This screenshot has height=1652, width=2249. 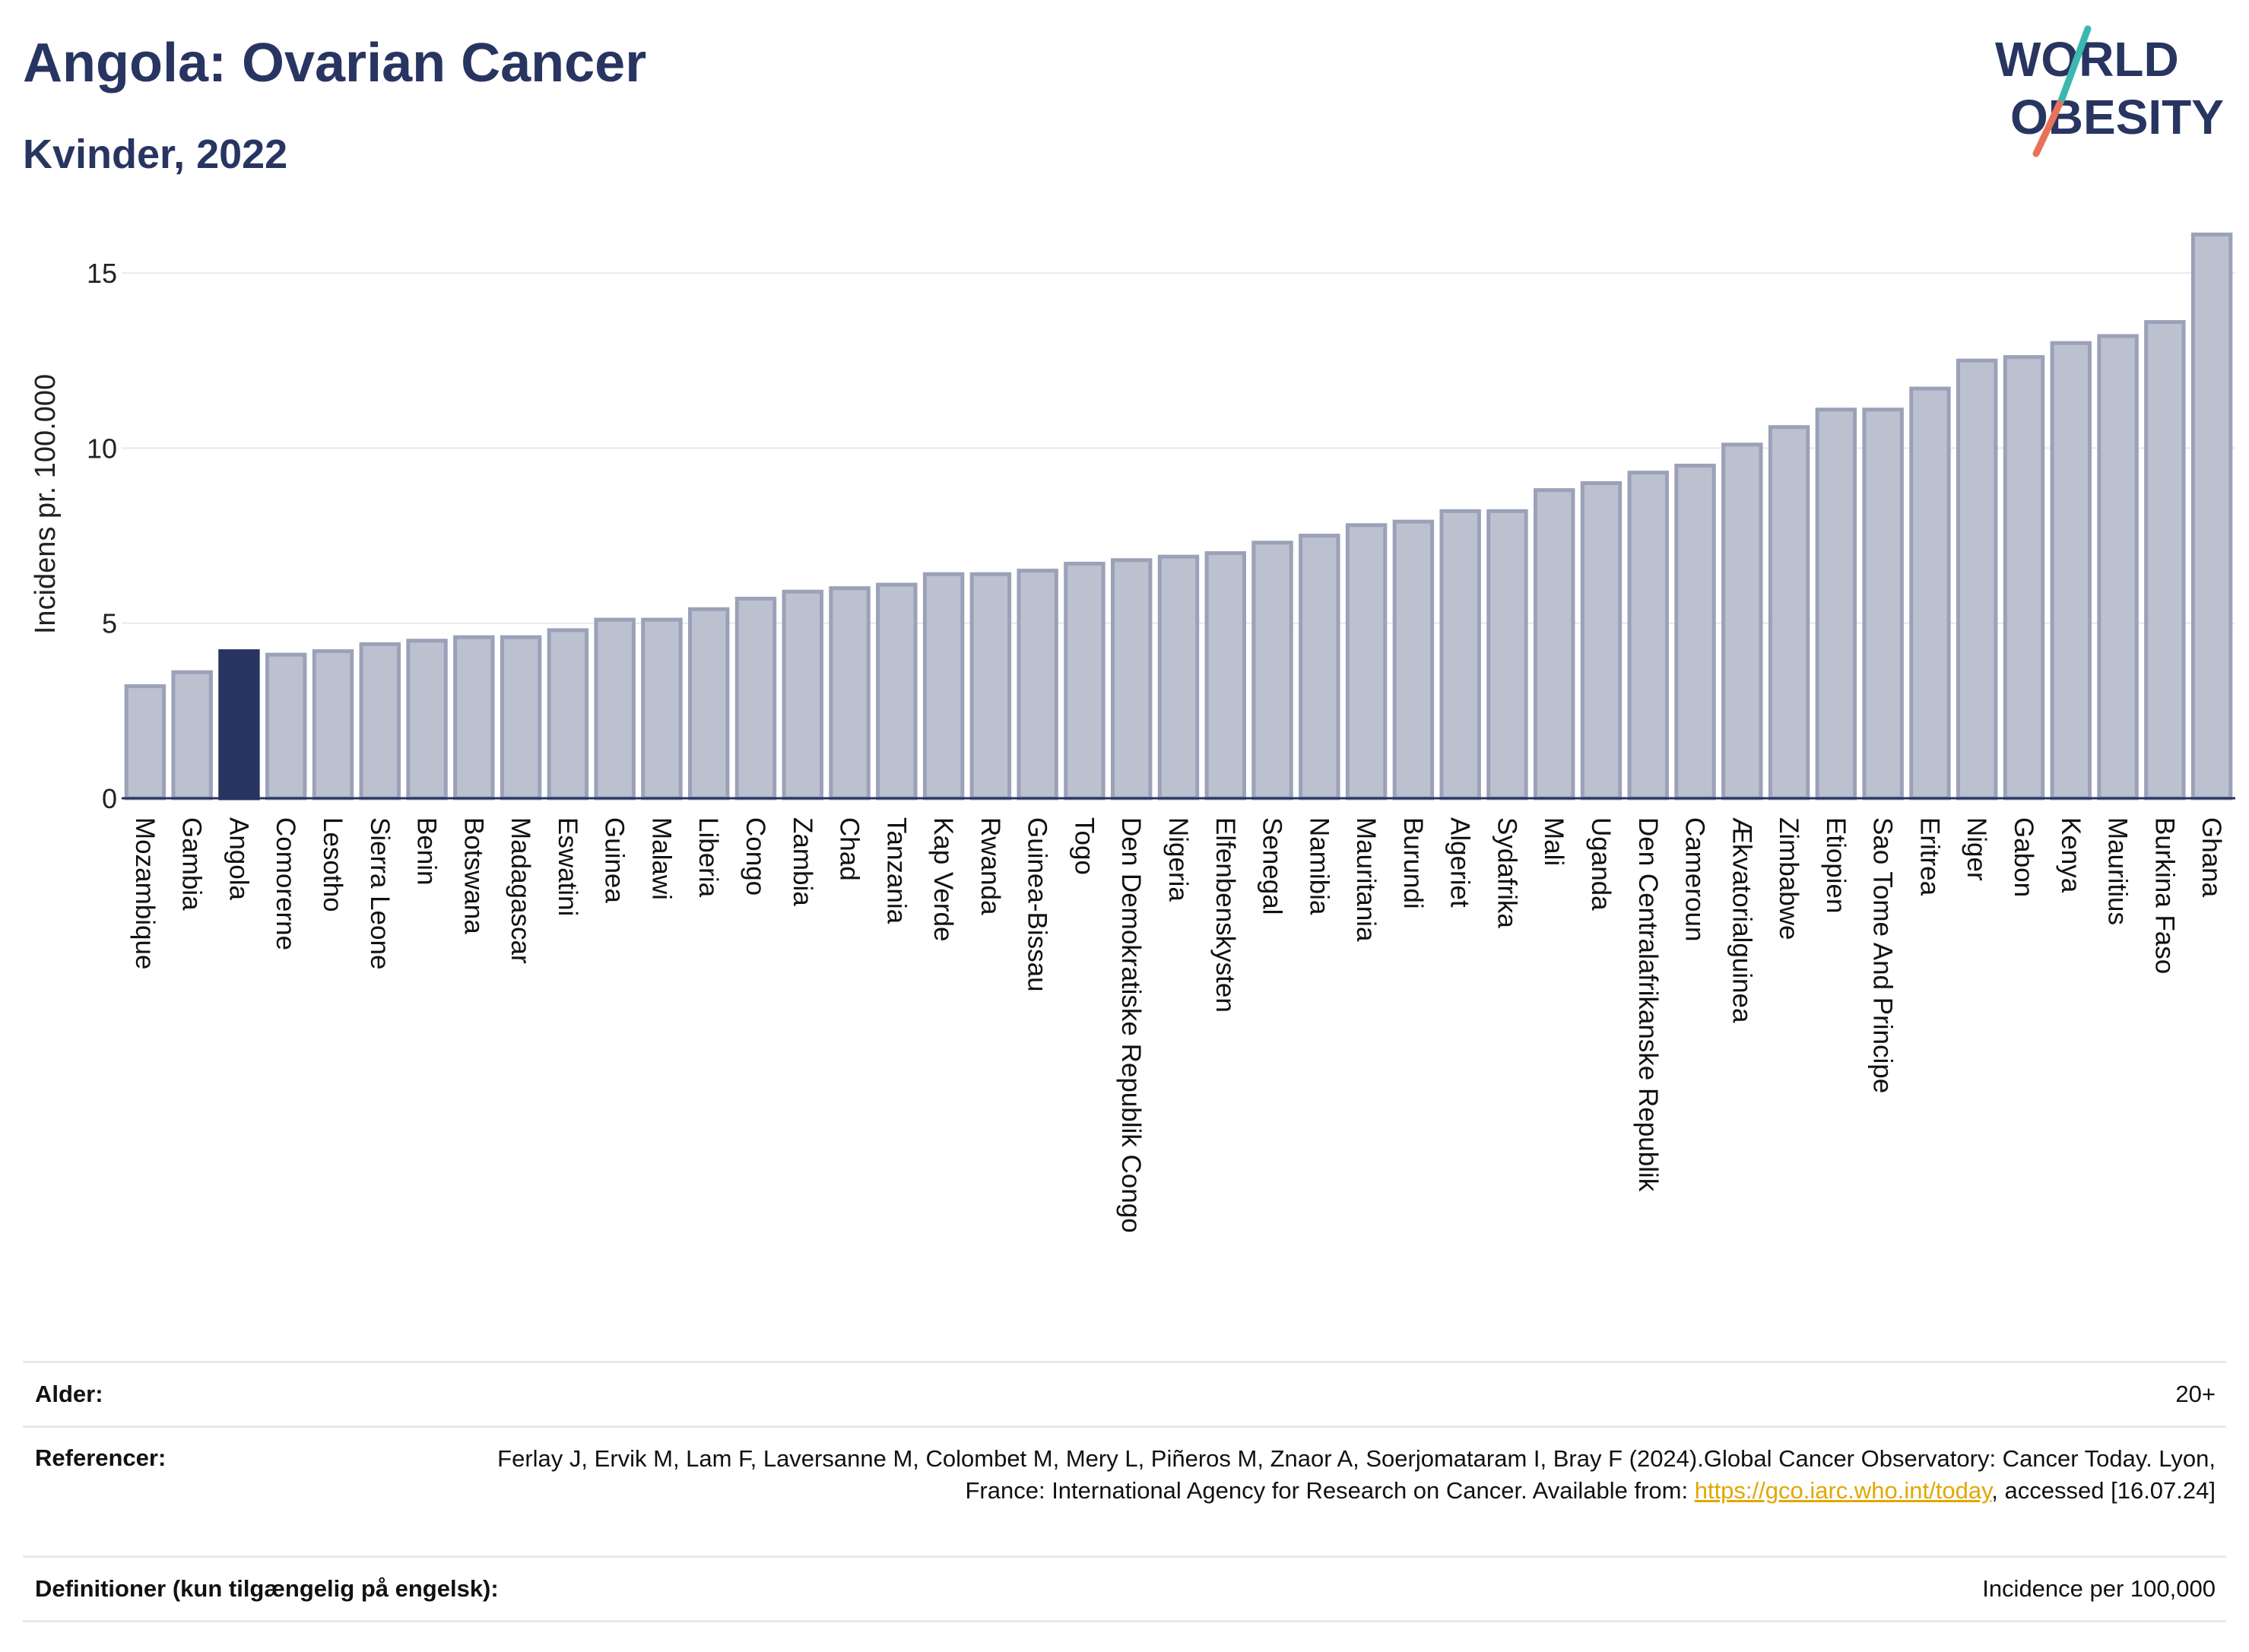 What do you see at coordinates (661, 858) in the screenshot?
I see `x-tick-label: Malawi` at bounding box center [661, 858].